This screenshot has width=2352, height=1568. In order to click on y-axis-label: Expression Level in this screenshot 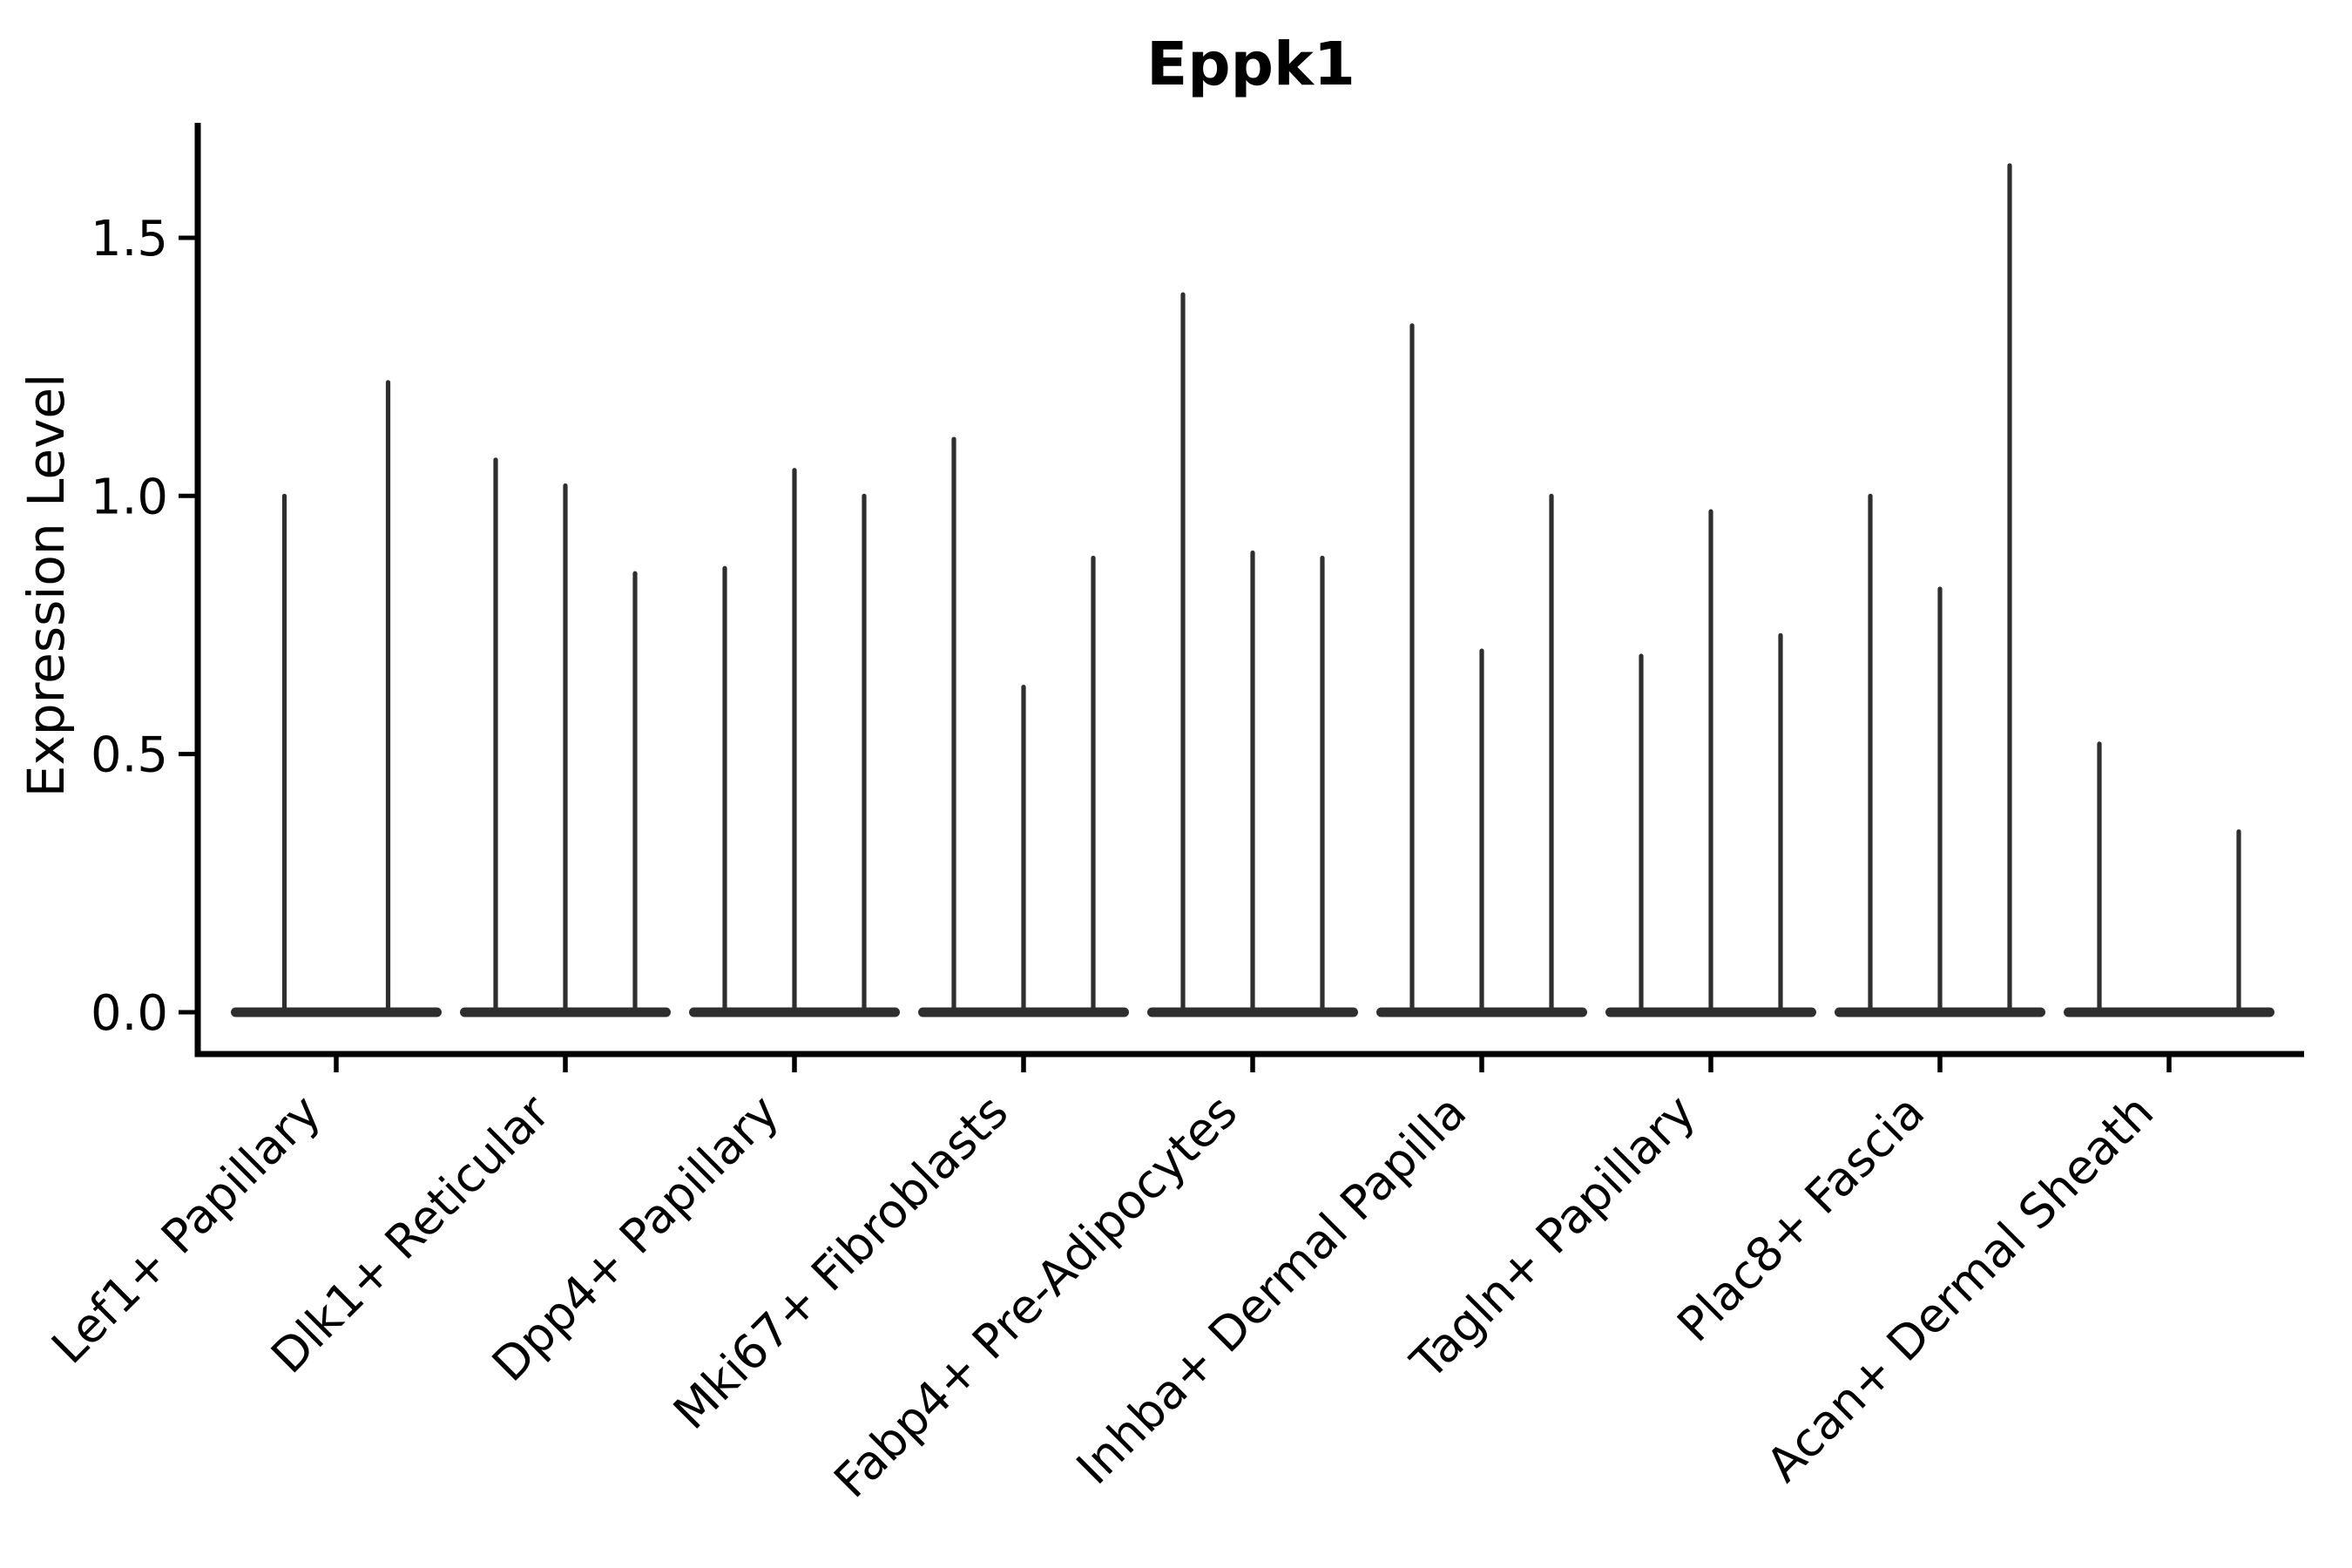, I will do `click(46, 585)`.